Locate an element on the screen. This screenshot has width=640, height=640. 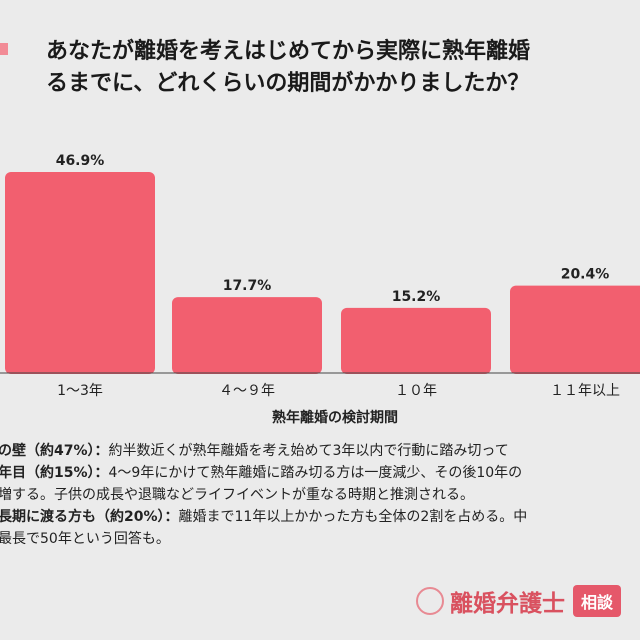
category-label: １１年以上 is located at coordinates (585, 391).